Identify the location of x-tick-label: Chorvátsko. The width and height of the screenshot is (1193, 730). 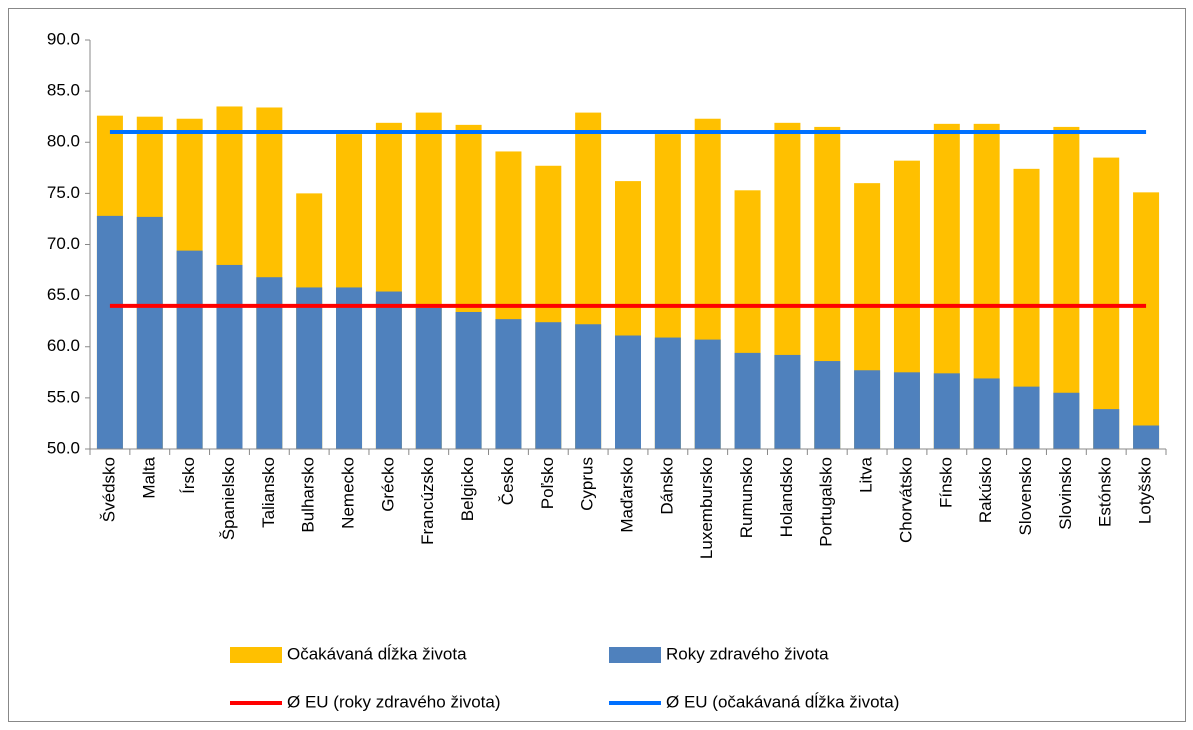
(905, 500).